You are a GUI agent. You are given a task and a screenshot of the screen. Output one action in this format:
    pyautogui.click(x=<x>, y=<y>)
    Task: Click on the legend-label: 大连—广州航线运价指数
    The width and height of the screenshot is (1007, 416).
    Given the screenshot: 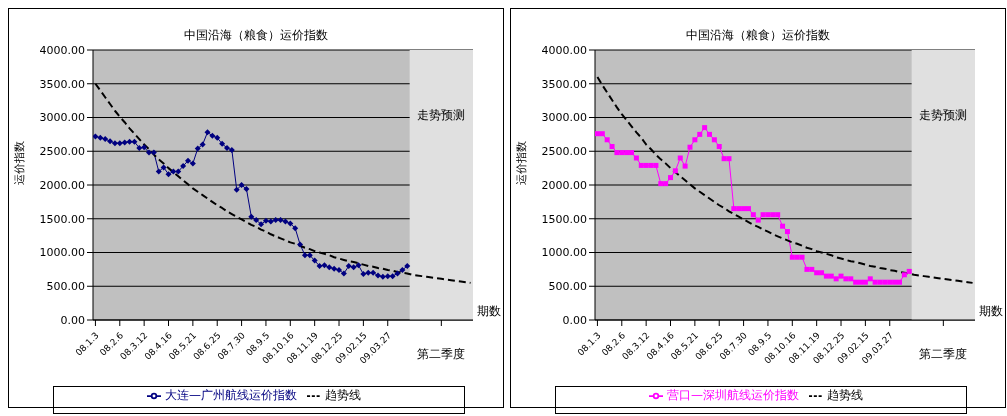 What is the action you would take?
    pyautogui.click(x=231, y=395)
    